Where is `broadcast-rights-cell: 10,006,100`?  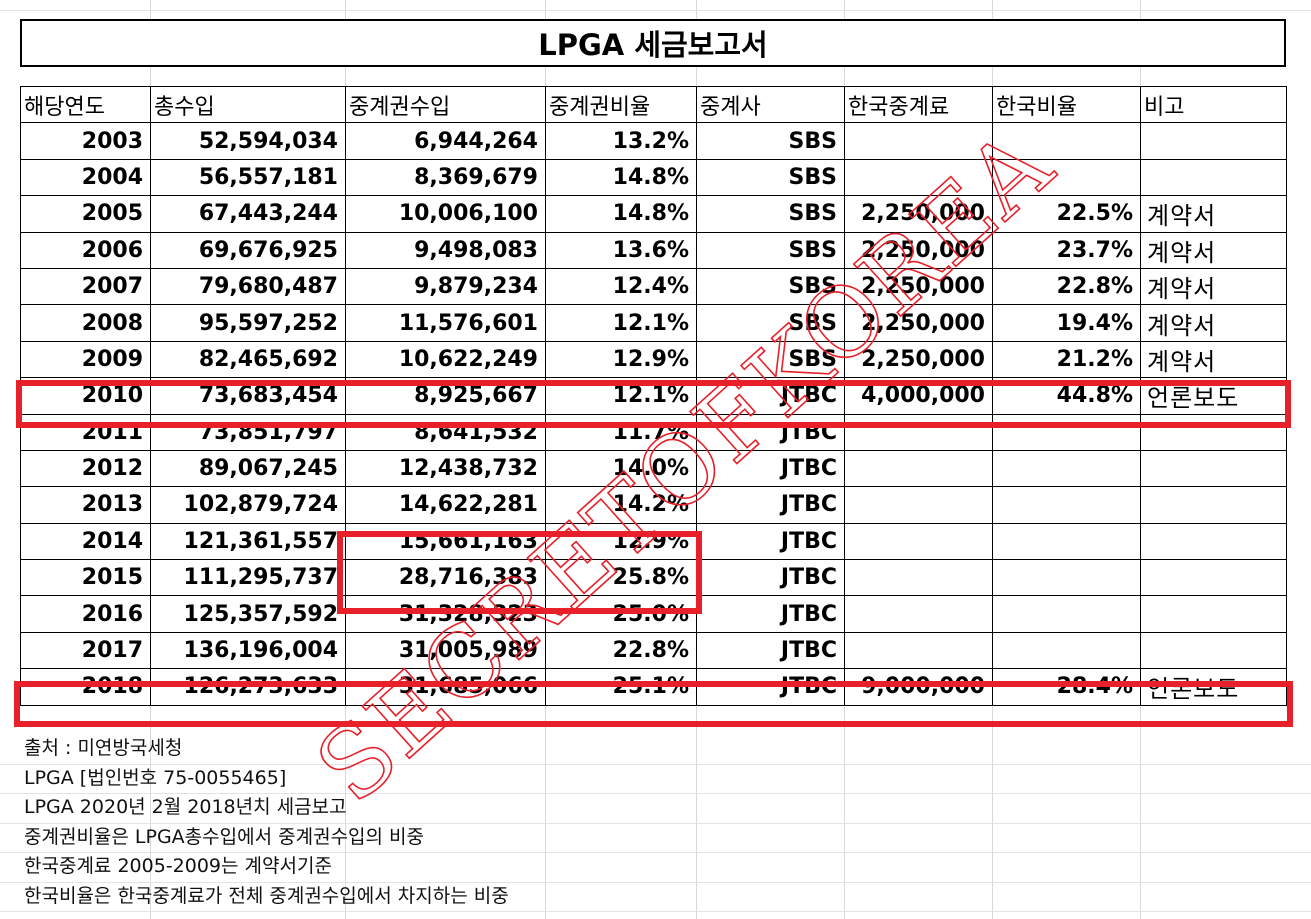 broadcast-rights-cell: 10,006,100 is located at coordinates (445, 214).